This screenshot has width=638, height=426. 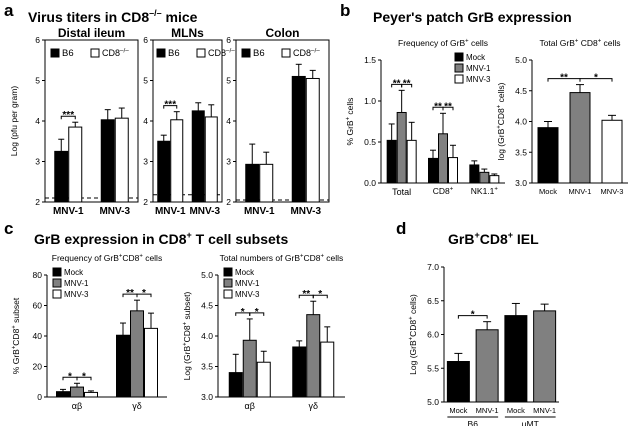 I want to click on panel-c-title: GrB expression in CD8+ T cell subsets, so click(x=161, y=238).